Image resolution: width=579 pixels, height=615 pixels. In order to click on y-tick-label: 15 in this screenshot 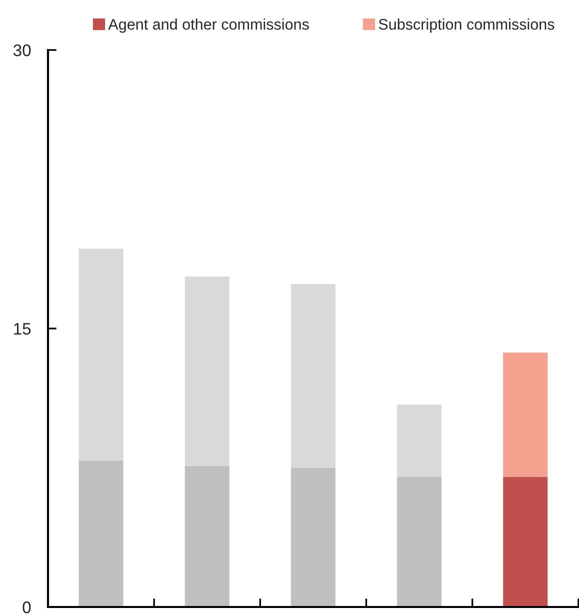, I will do `click(22, 329)`.